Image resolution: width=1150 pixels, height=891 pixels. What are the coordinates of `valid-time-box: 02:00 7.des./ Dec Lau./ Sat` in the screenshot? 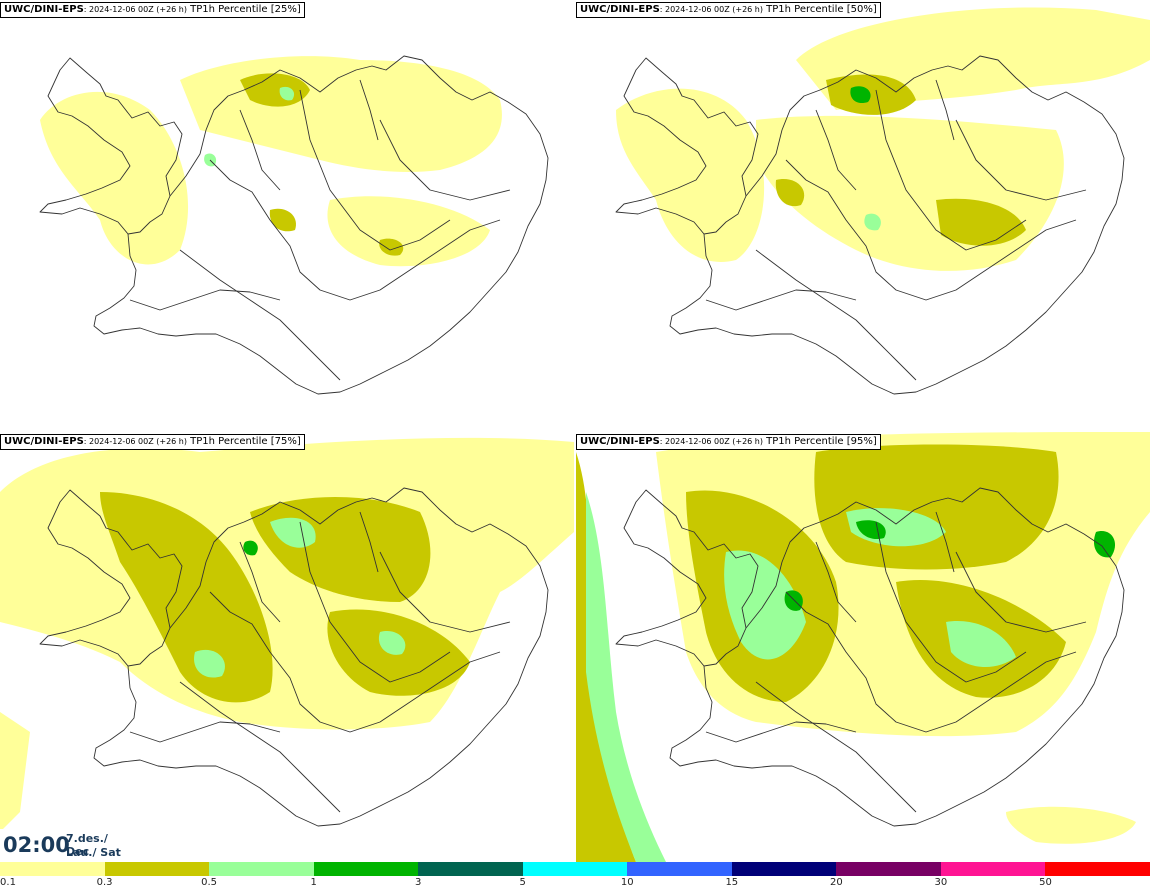 It's located at (64, 845).